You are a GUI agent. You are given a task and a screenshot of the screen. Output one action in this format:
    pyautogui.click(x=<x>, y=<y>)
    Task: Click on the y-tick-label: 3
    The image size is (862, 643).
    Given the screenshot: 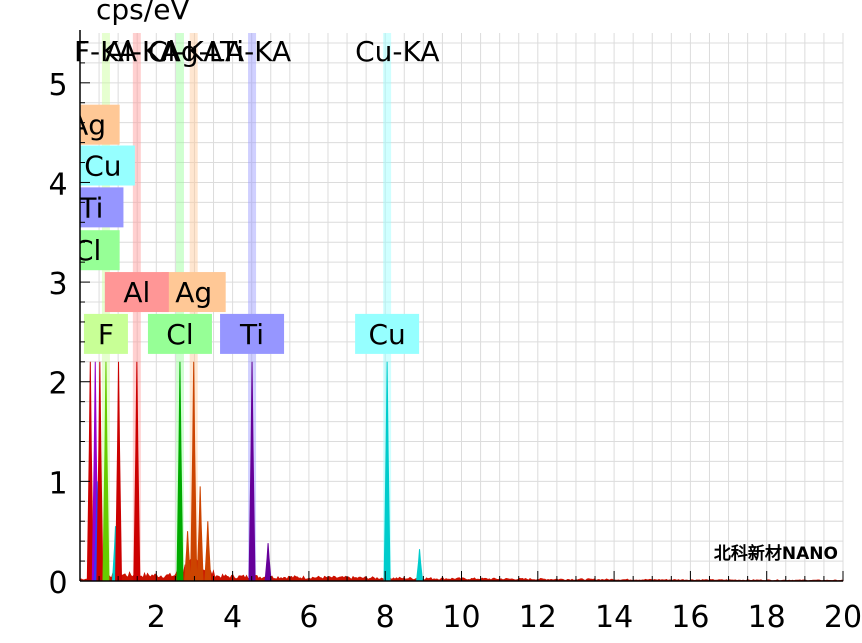 What is the action you would take?
    pyautogui.click(x=57, y=284)
    